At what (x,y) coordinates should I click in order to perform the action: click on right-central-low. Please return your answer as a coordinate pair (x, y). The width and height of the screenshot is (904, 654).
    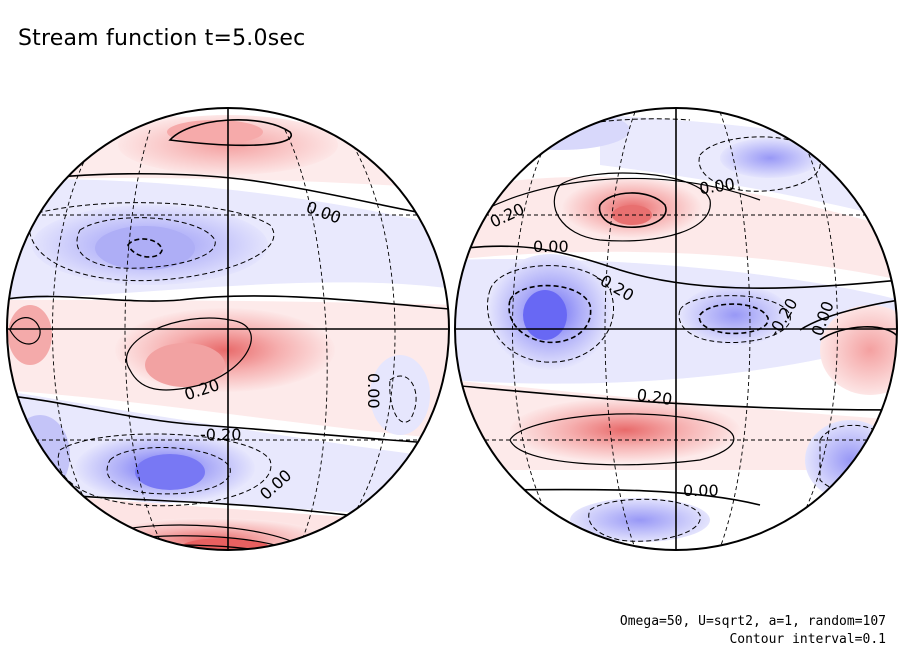
    Looking at the image, I should click on (735, 315).